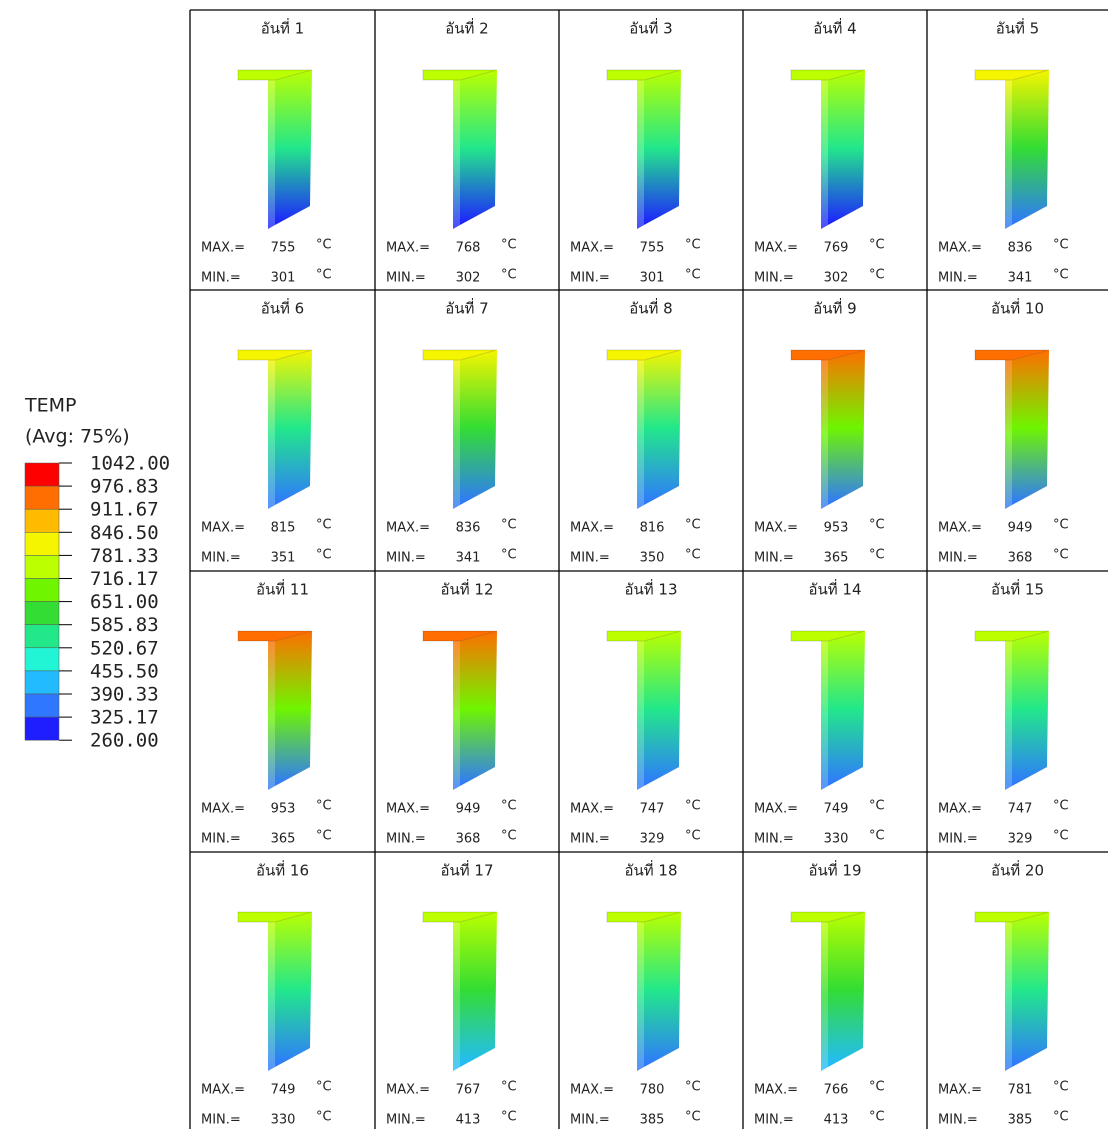  I want to click on max-value: 953, so click(836, 528).